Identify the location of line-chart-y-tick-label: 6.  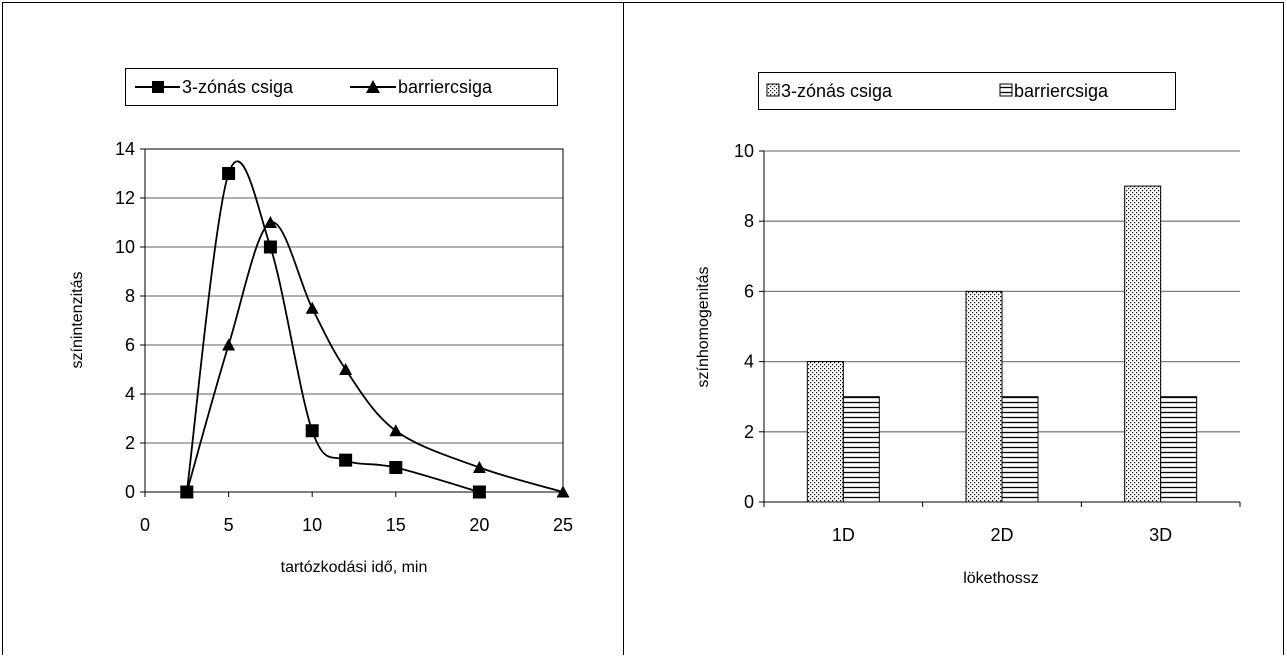
(130, 345).